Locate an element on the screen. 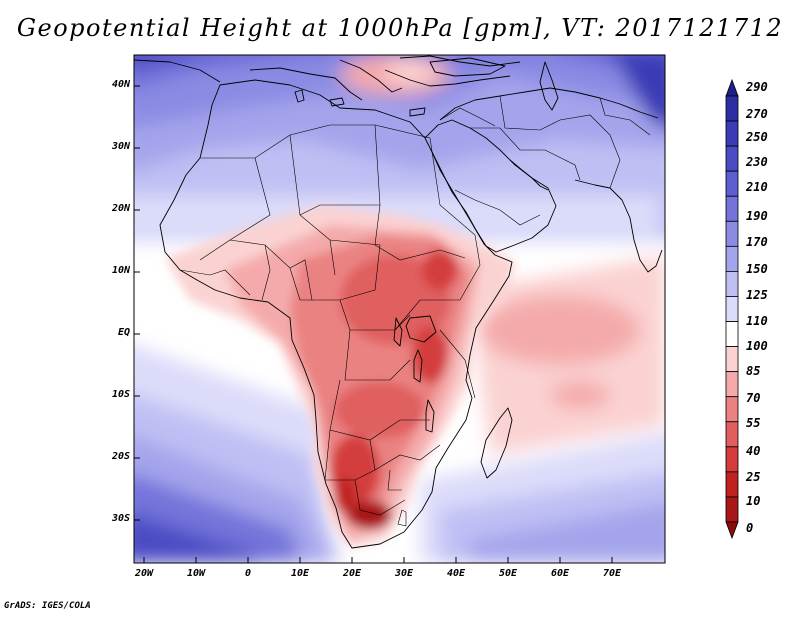 This screenshot has height=618, width=800. colorbar-label: 170 is located at coordinates (757, 242).